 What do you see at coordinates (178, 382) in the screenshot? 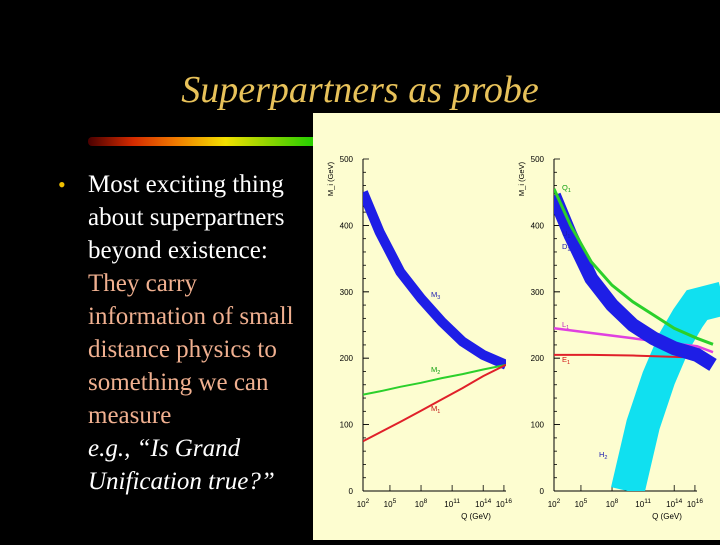
I see `bullet-line: something we can` at bounding box center [178, 382].